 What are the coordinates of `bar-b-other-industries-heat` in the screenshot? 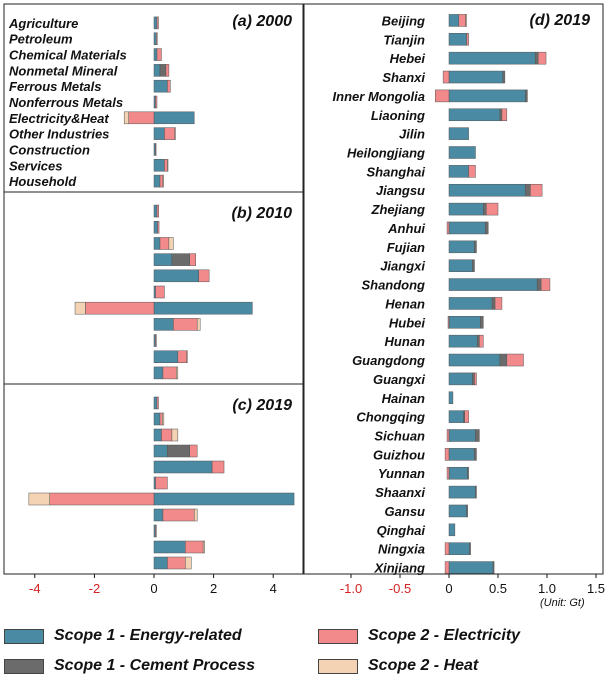 It's located at (198, 324).